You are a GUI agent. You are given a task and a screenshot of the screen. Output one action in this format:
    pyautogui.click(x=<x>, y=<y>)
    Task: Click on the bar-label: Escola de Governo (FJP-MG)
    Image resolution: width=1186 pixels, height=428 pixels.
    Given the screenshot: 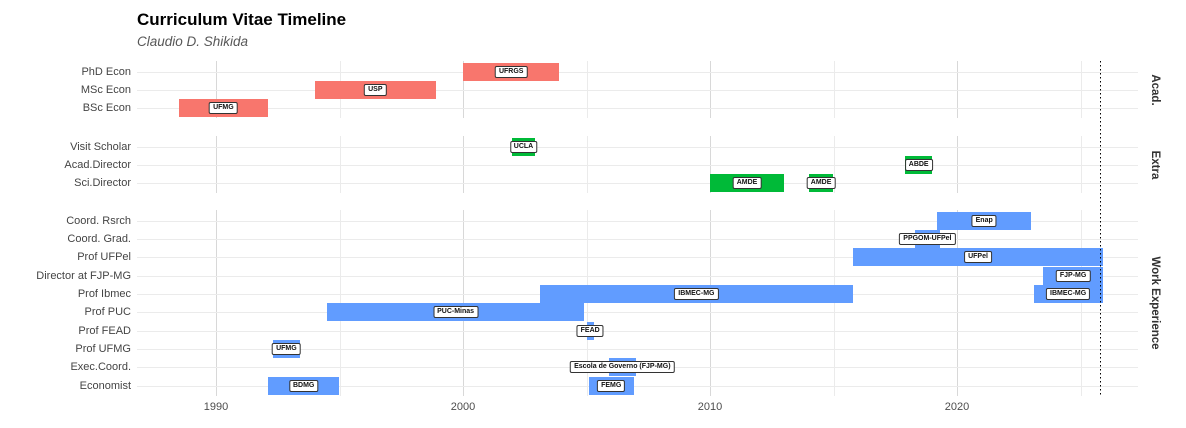 What is the action you would take?
    pyautogui.click(x=622, y=367)
    